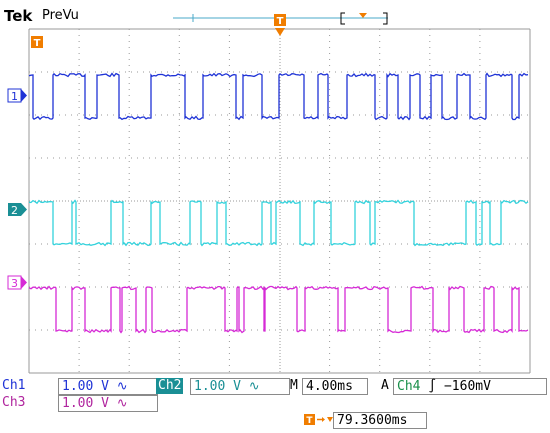  I want to click on rising-edge-icon: ∫, so click(432, 386).